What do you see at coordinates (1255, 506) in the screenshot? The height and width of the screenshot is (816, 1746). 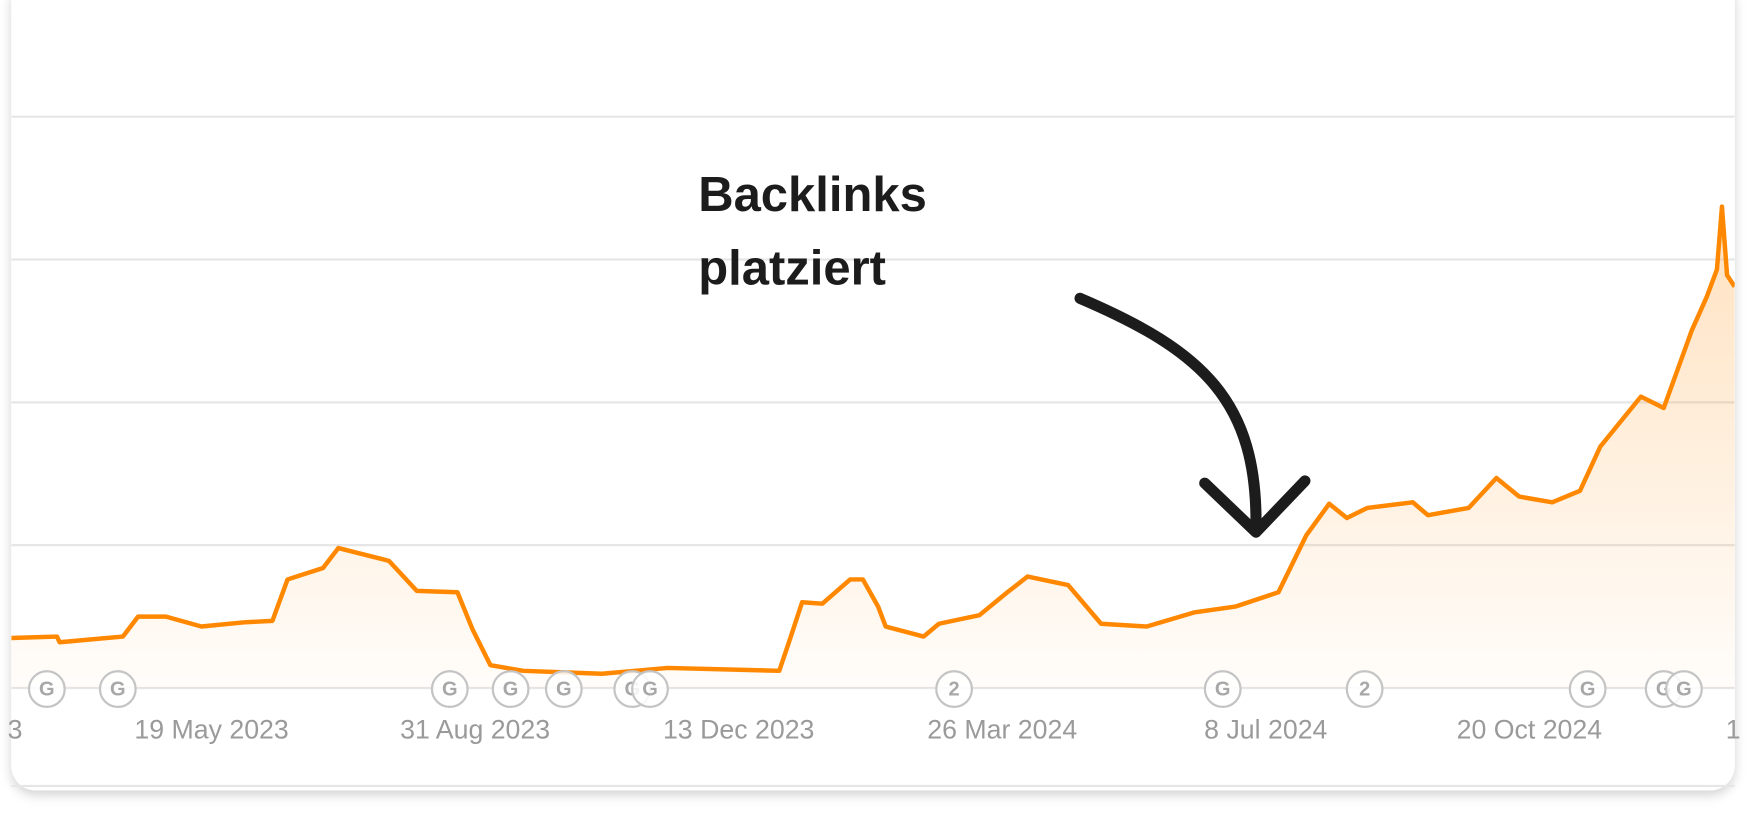 I see `arrow-head` at bounding box center [1255, 506].